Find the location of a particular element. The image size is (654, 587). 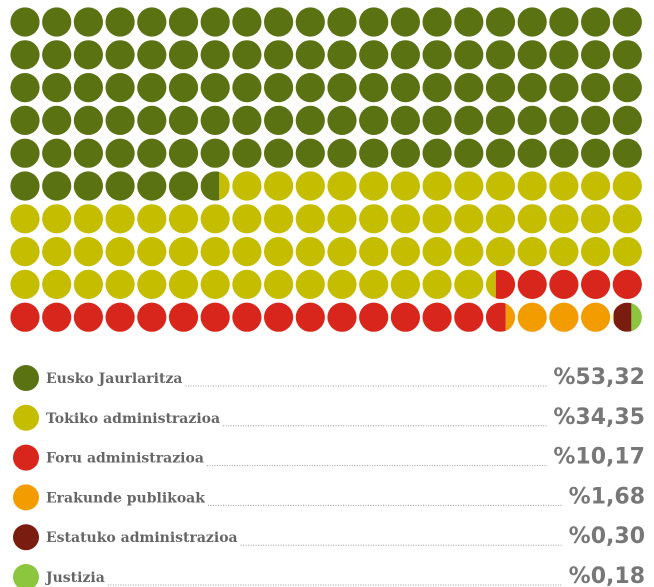

legend-label: Justizia is located at coordinates (74, 578).